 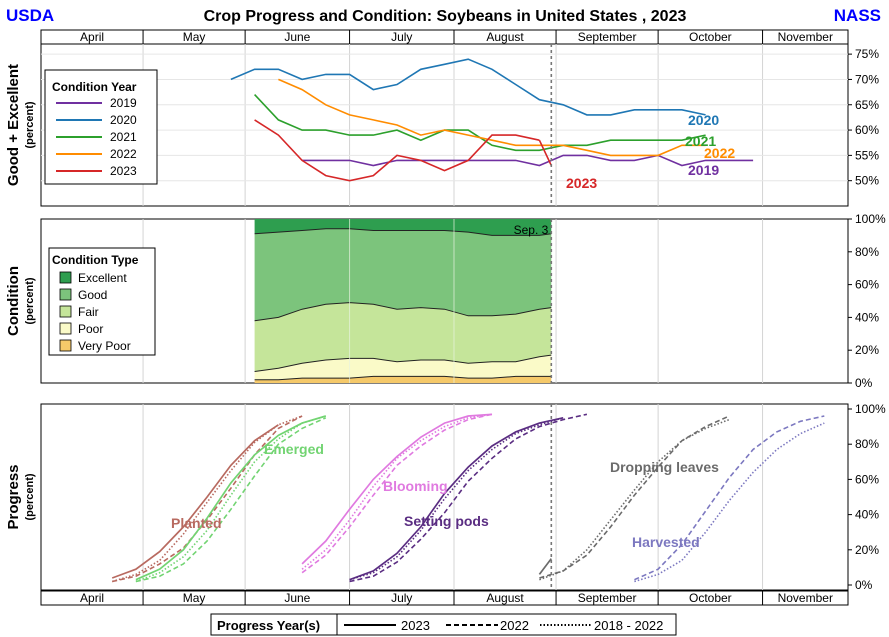 I want to click on progress-line-setting-pods-2022, so click(x=468, y=498).